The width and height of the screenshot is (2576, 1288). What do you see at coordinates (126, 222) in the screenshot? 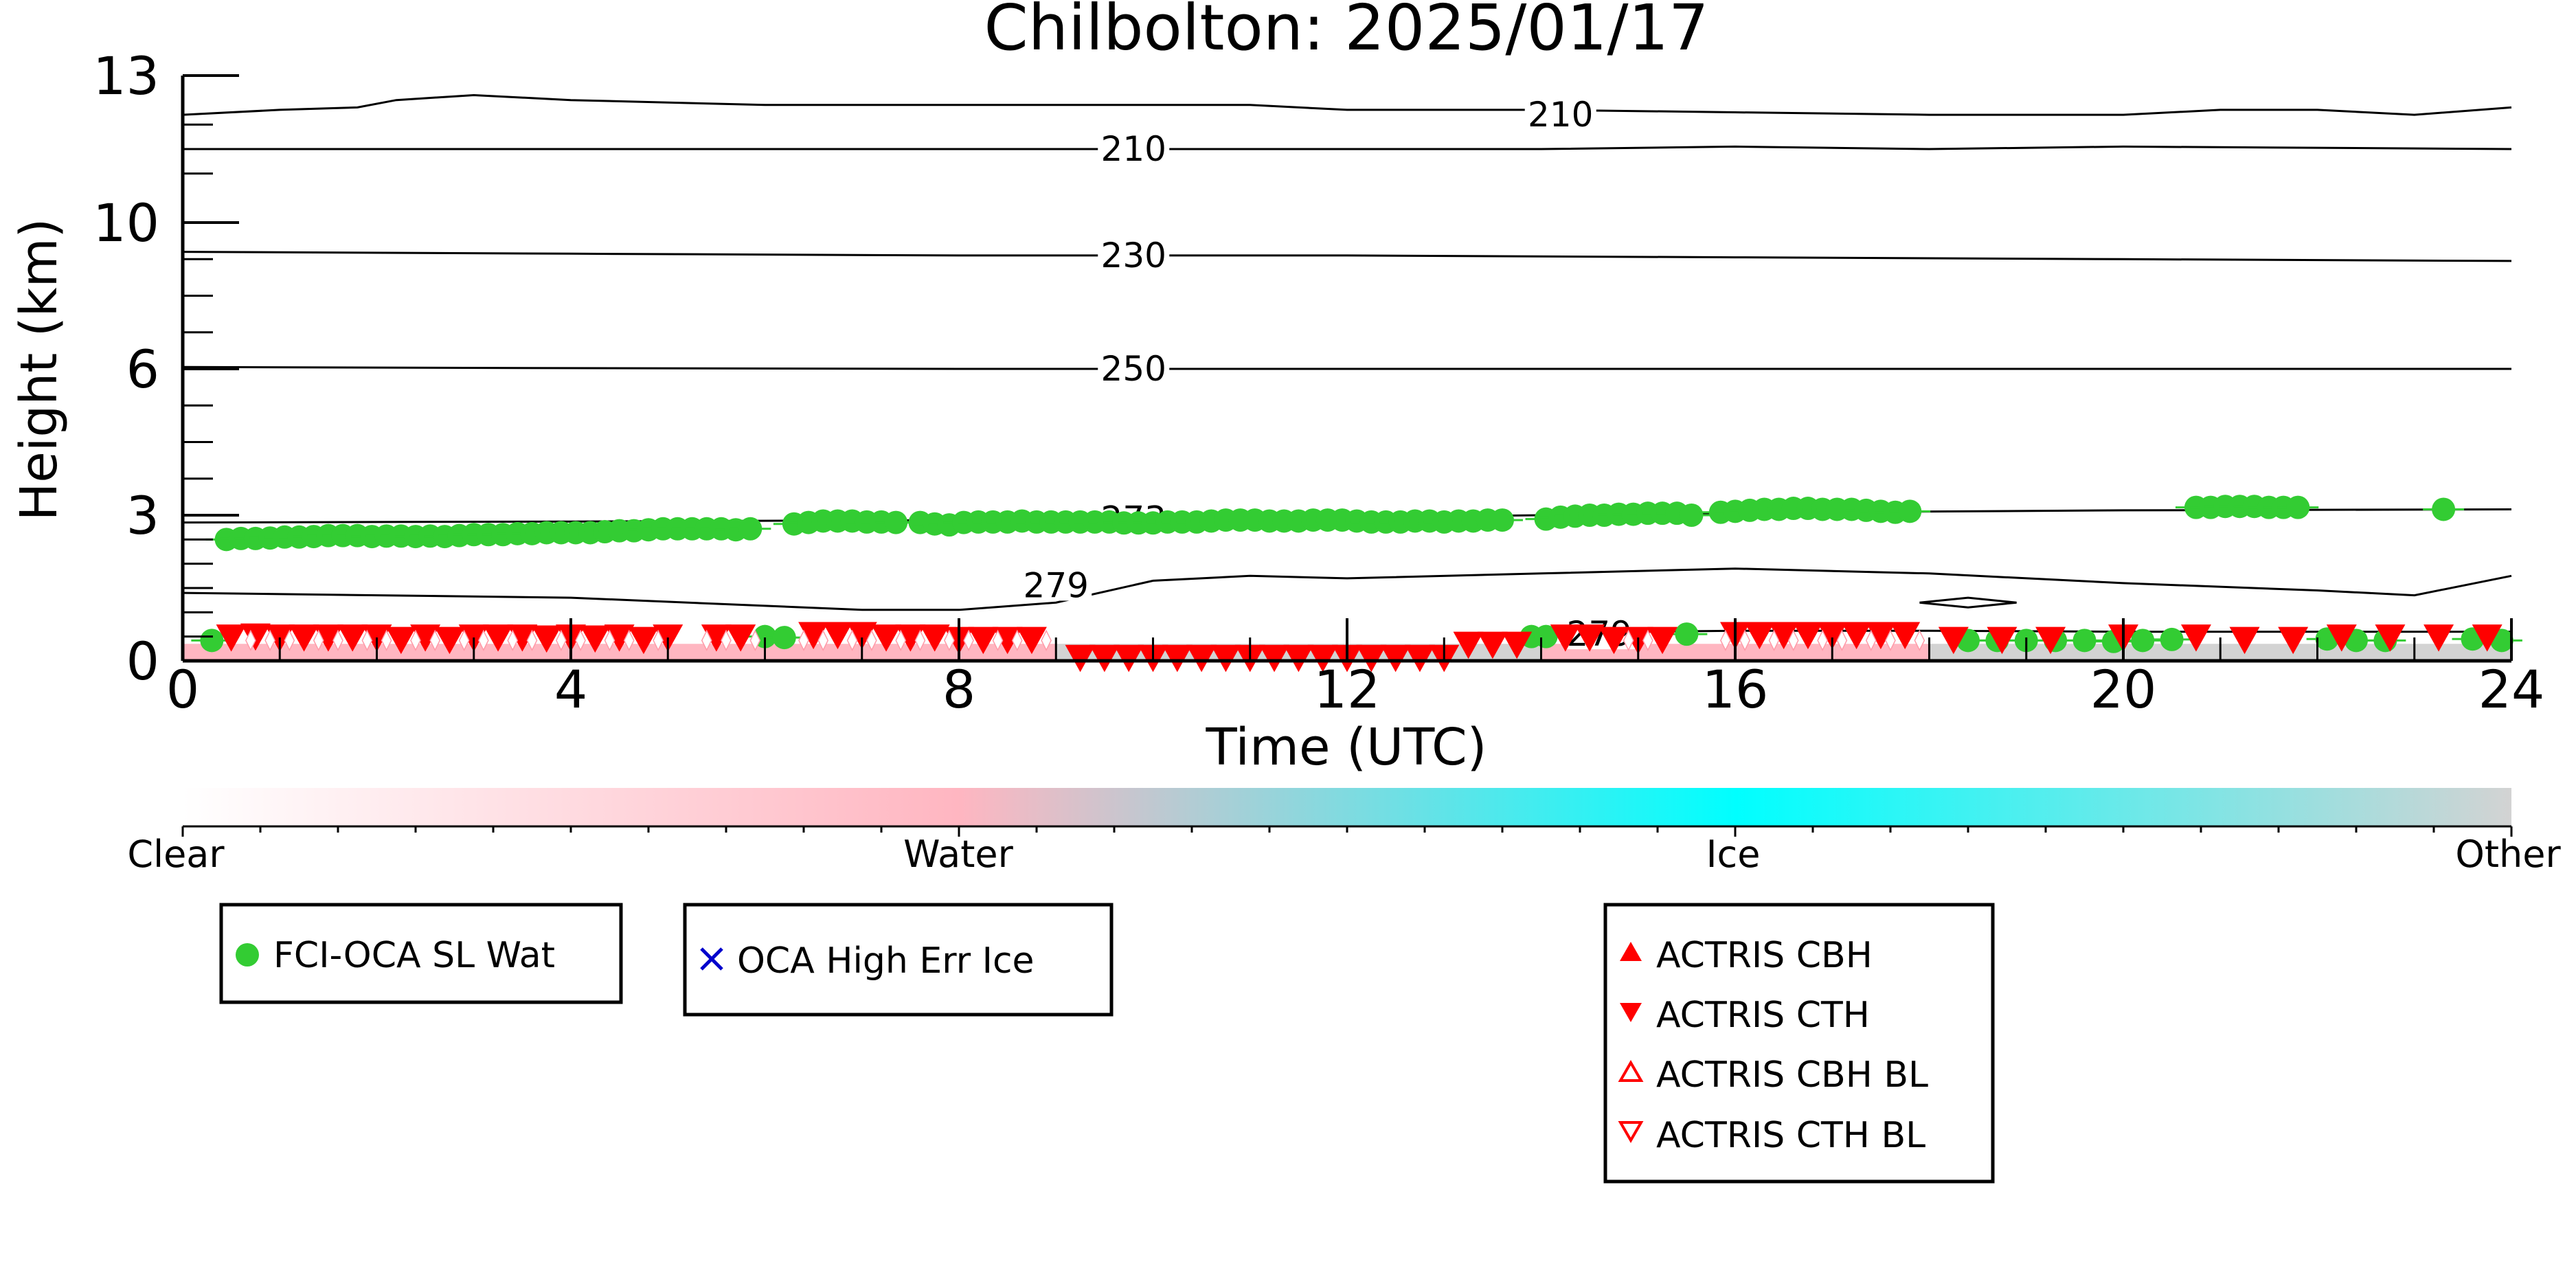
I see `y-tick-label: 10` at bounding box center [126, 222].